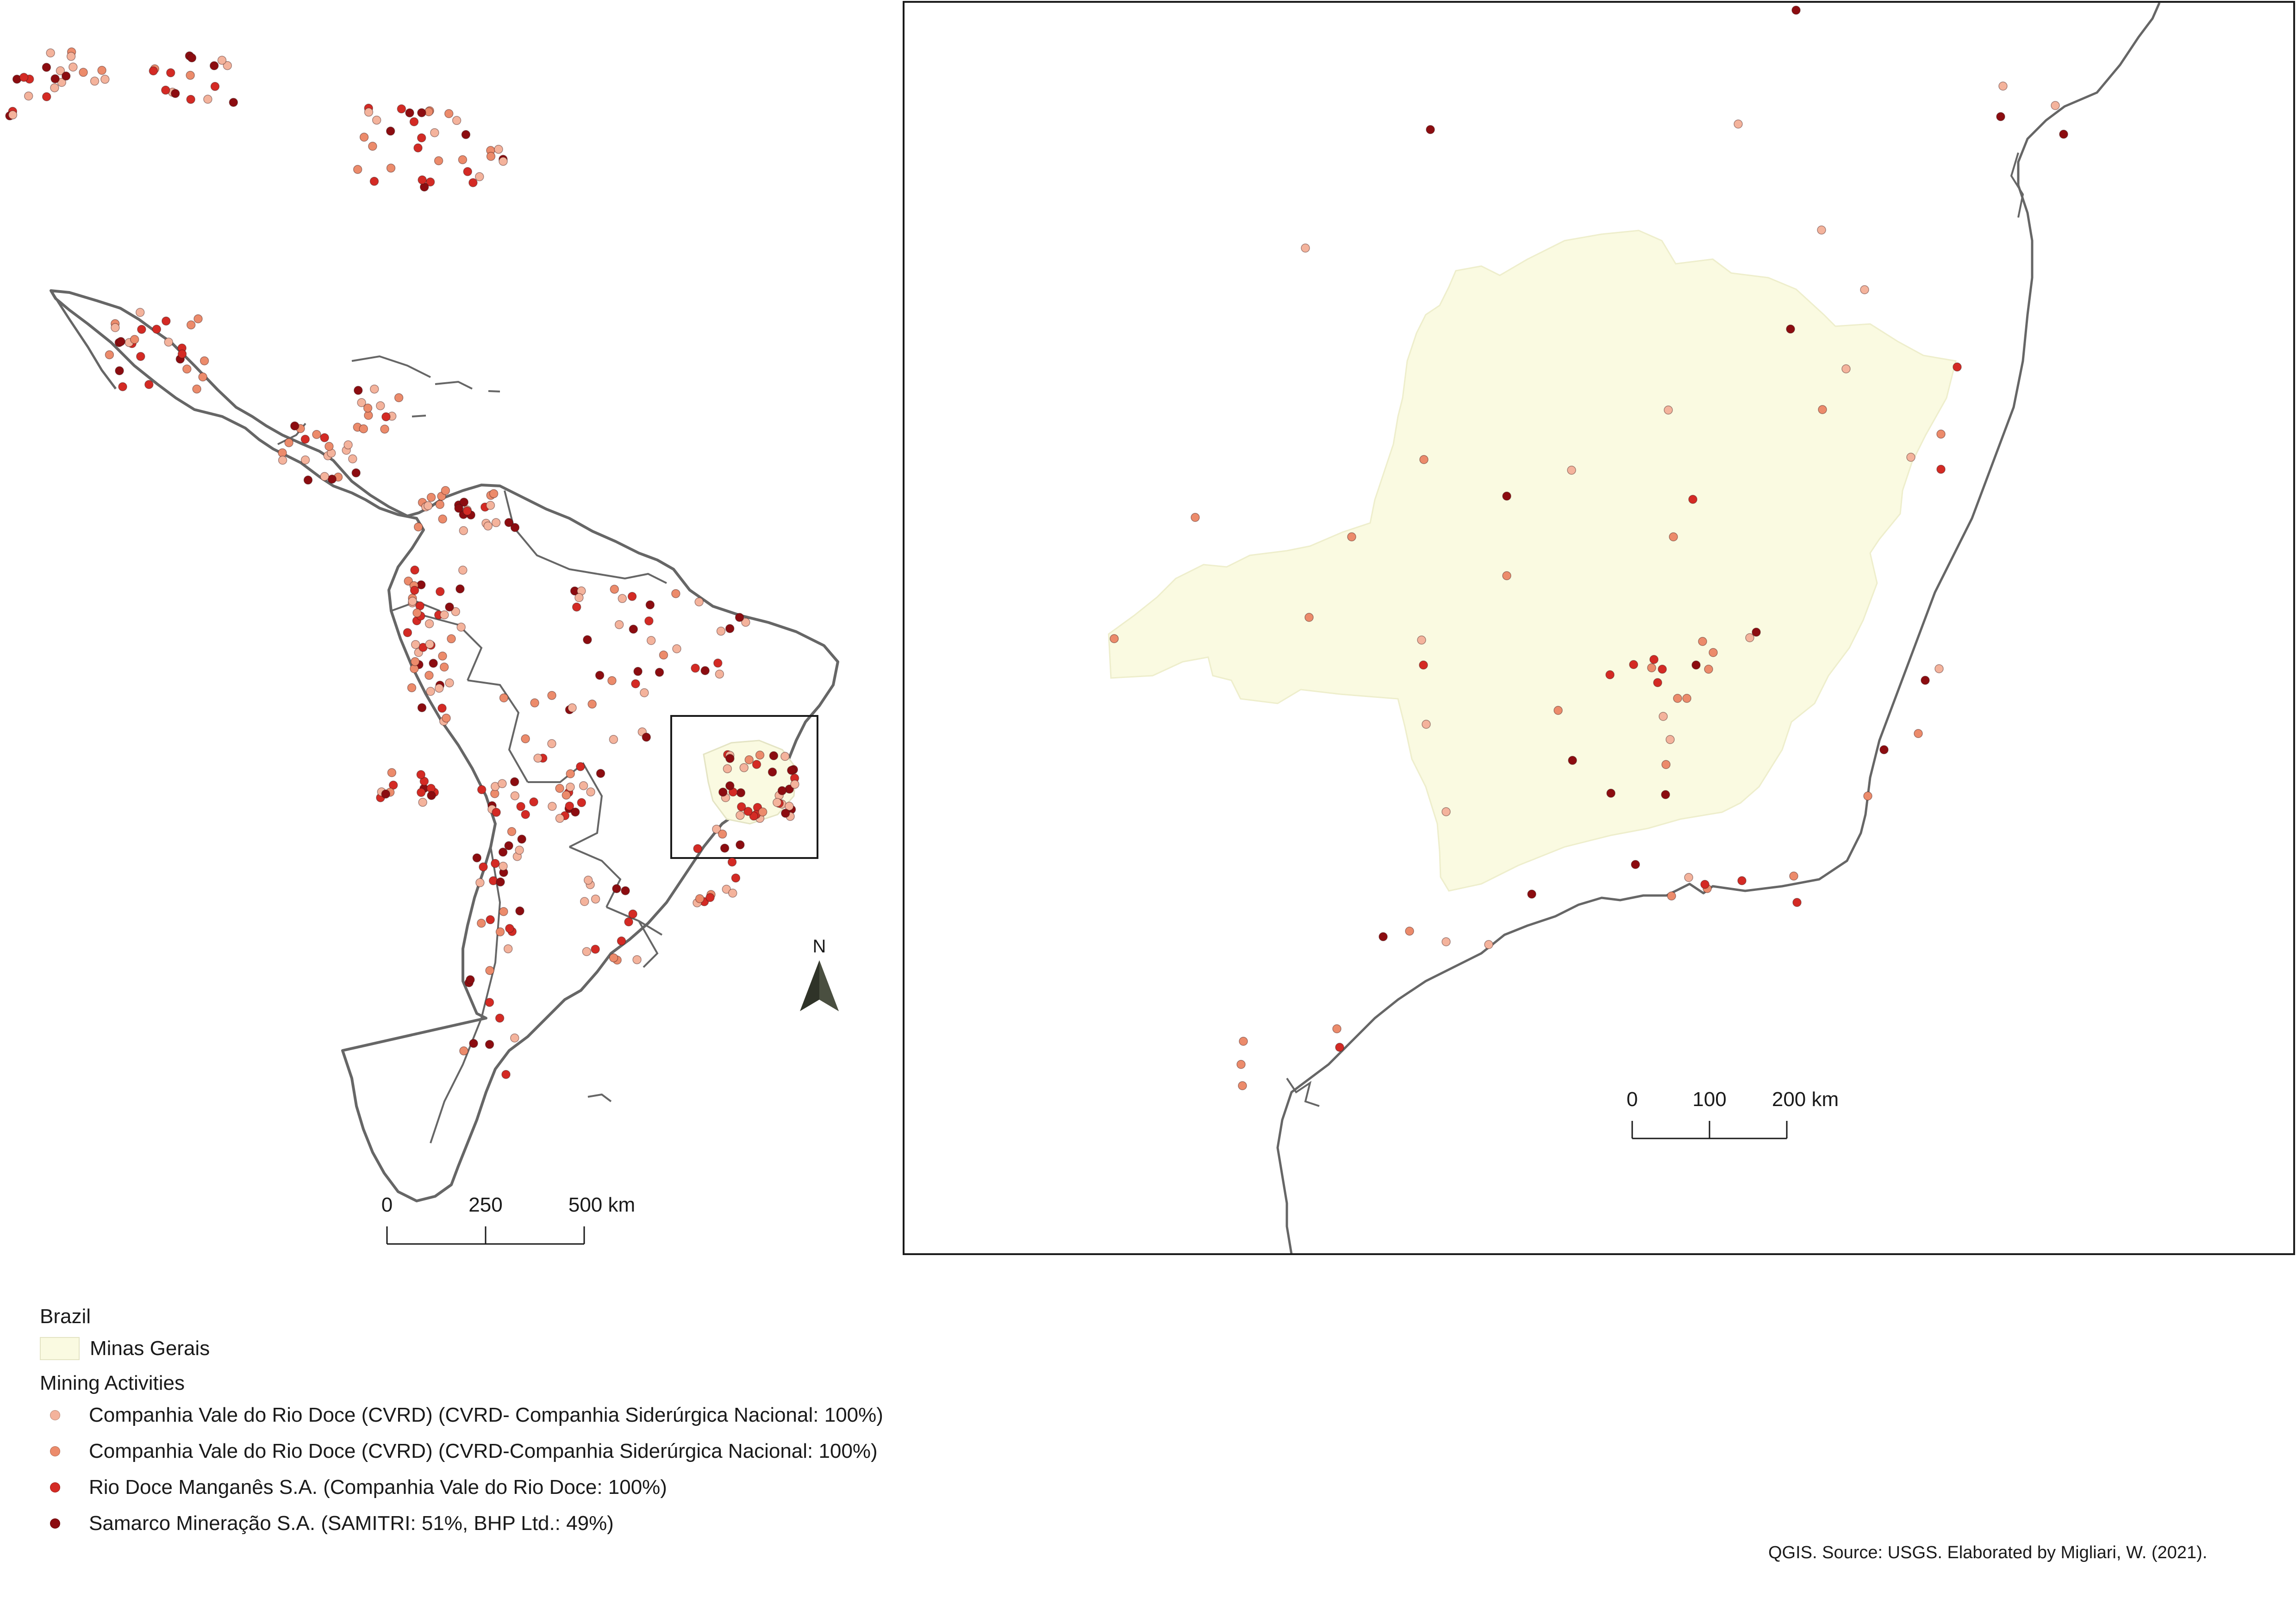 The image size is (2296, 1623). What do you see at coordinates (744, 787) in the screenshot?
I see `inset-locator-box` at bounding box center [744, 787].